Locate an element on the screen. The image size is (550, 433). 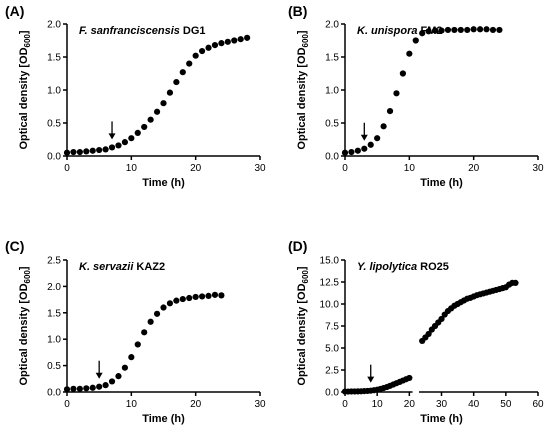
y-tick-label: 1.0 is located at coordinates (54, 340).